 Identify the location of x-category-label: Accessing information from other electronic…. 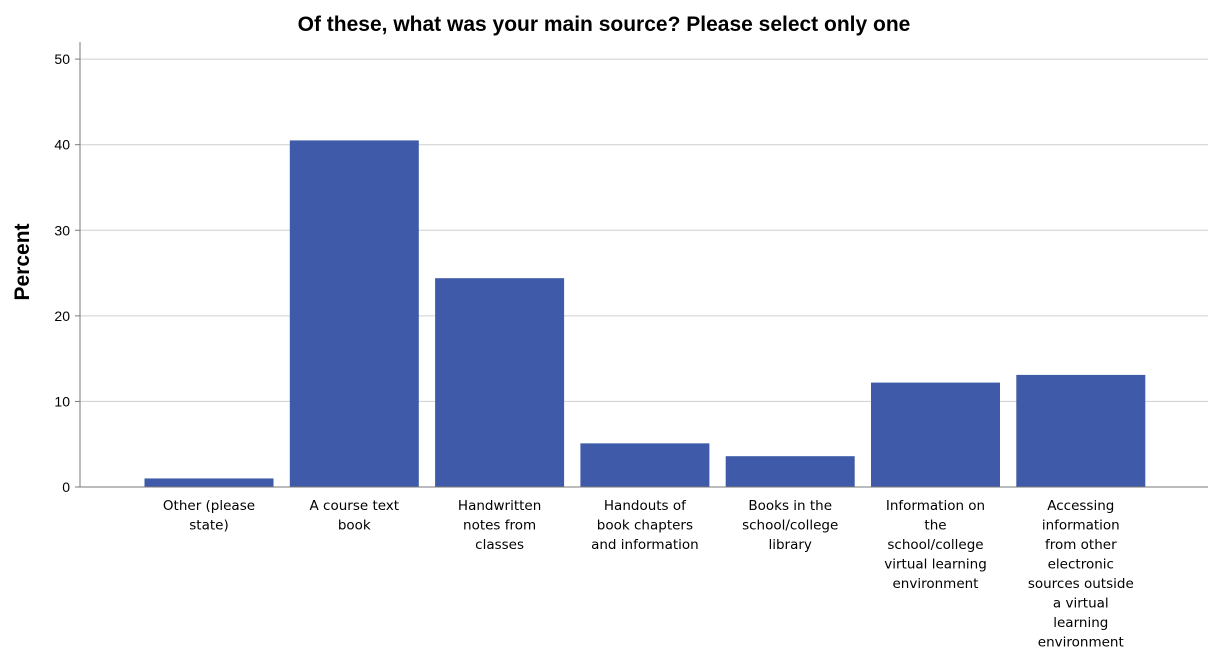
(1081, 573).